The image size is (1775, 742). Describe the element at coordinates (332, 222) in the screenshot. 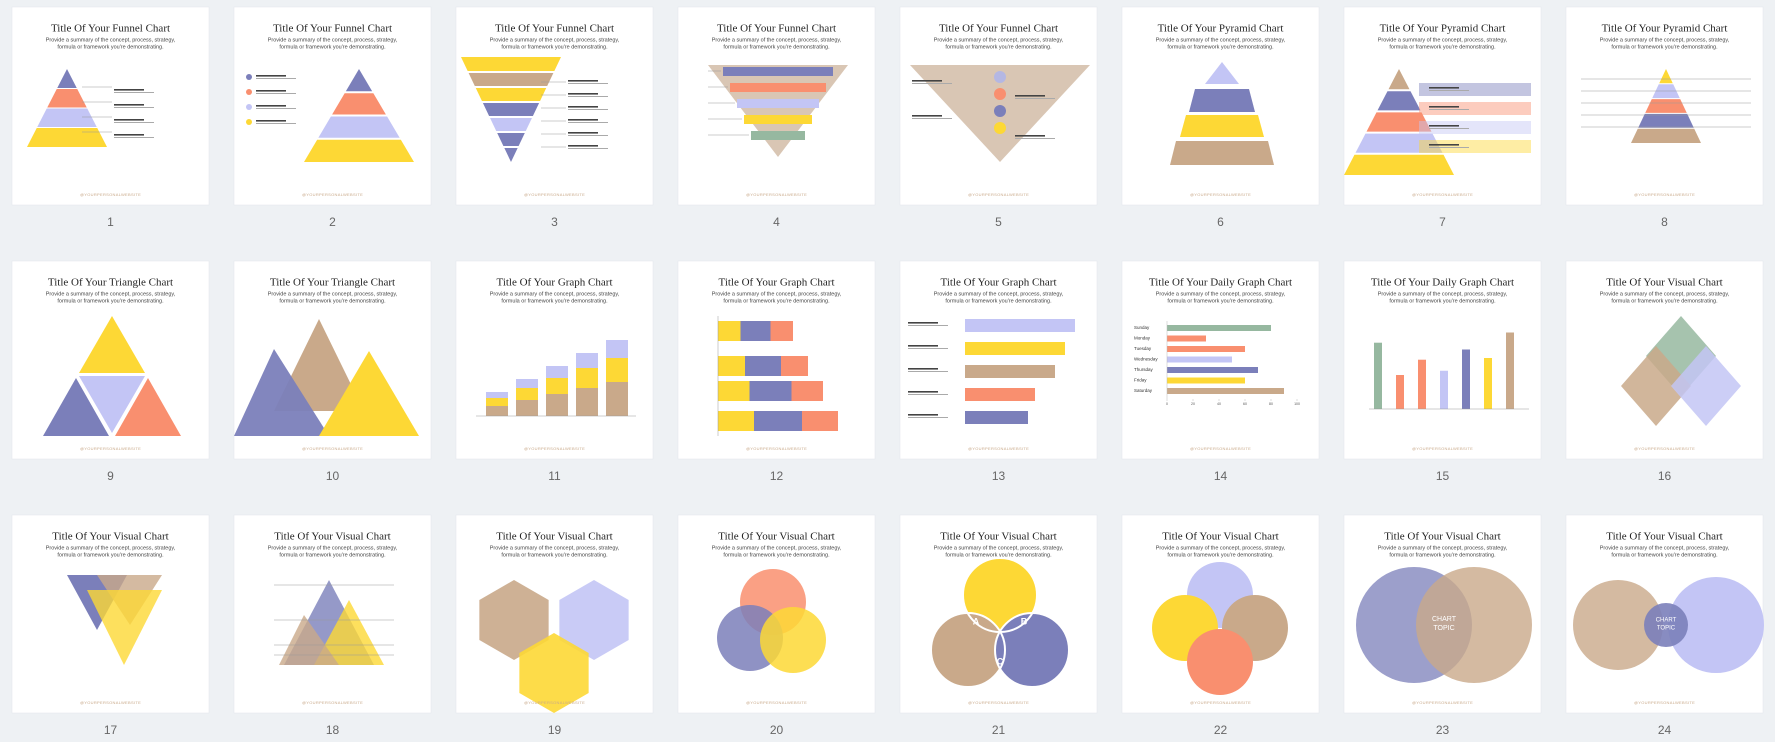

I see `slide-number: 2` at that location.